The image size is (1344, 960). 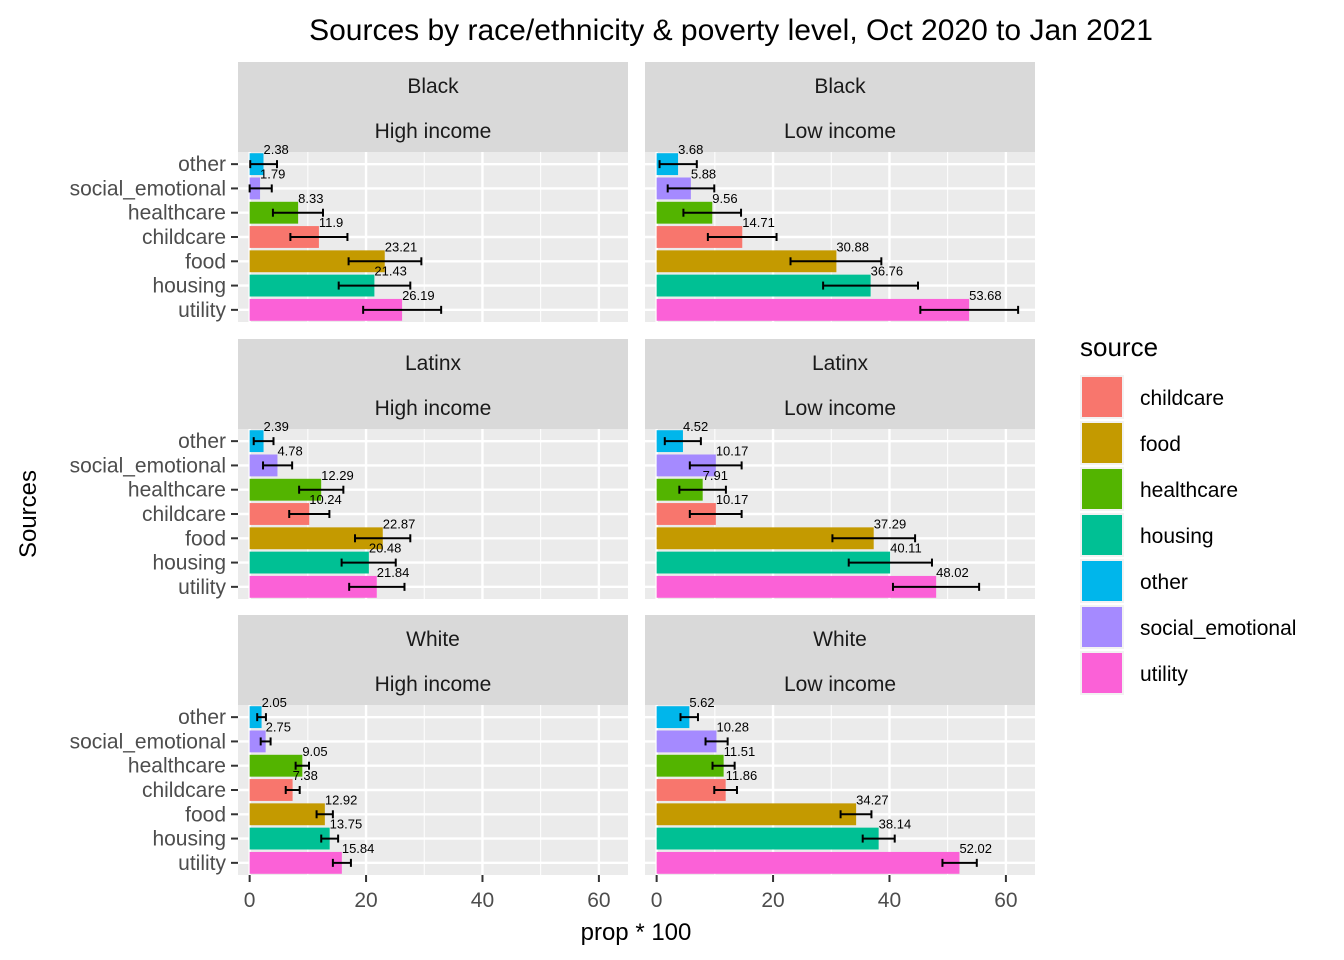 What do you see at coordinates (28, 514) in the screenshot?
I see `y-axis-label: Sources` at bounding box center [28, 514].